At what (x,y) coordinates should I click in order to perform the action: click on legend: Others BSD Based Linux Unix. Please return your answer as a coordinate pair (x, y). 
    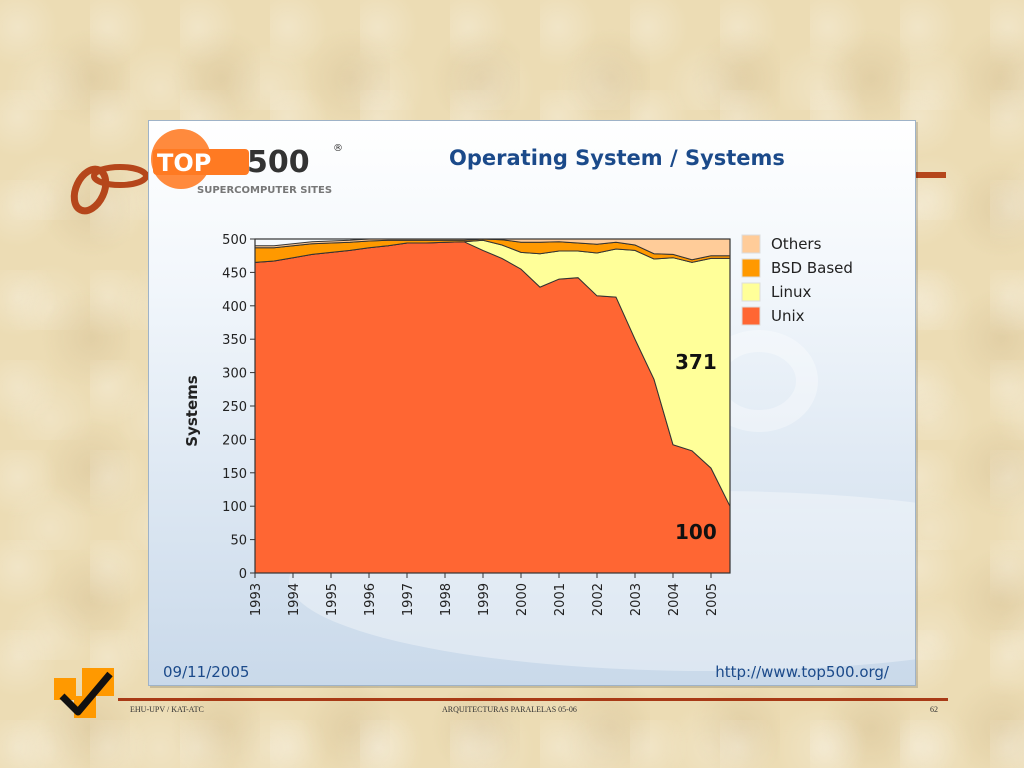
    Looking at the image, I should click on (797, 280).